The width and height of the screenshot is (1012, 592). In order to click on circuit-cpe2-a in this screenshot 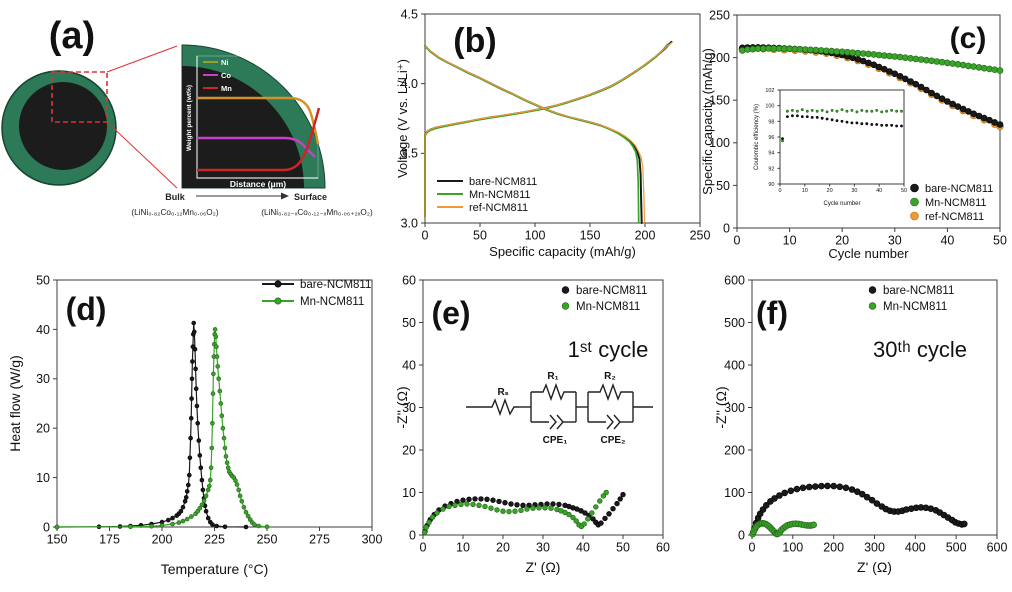, I will do `click(610, 422)`.